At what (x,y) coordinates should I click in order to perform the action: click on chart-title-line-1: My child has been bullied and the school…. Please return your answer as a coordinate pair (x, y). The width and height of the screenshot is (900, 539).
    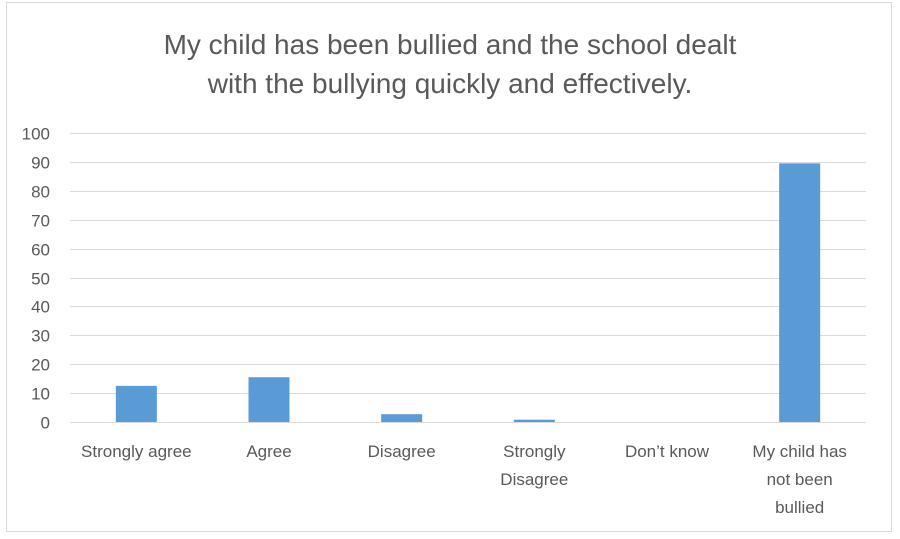
    Looking at the image, I should click on (450, 44).